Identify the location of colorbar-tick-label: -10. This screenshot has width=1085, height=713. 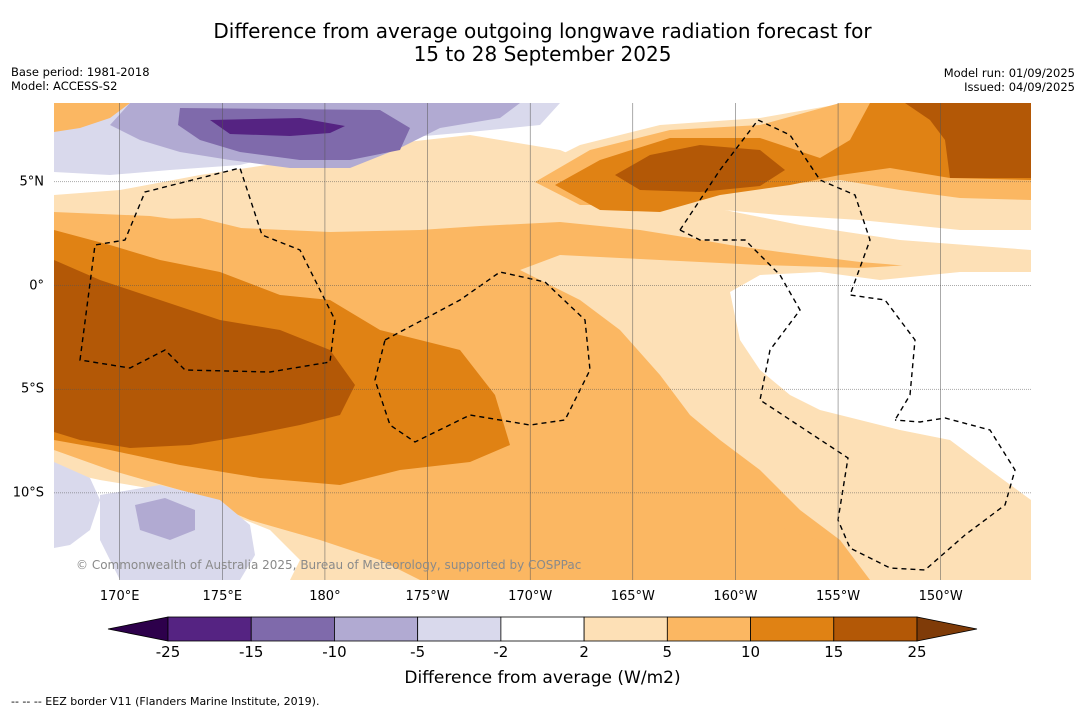
(334, 652).